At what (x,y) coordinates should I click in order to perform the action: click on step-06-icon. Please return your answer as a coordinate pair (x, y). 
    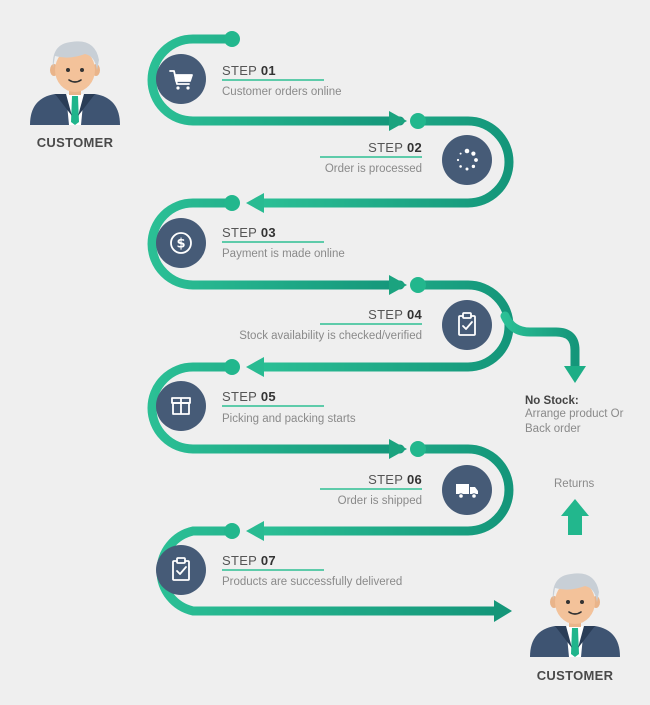
    Looking at the image, I should click on (467, 490).